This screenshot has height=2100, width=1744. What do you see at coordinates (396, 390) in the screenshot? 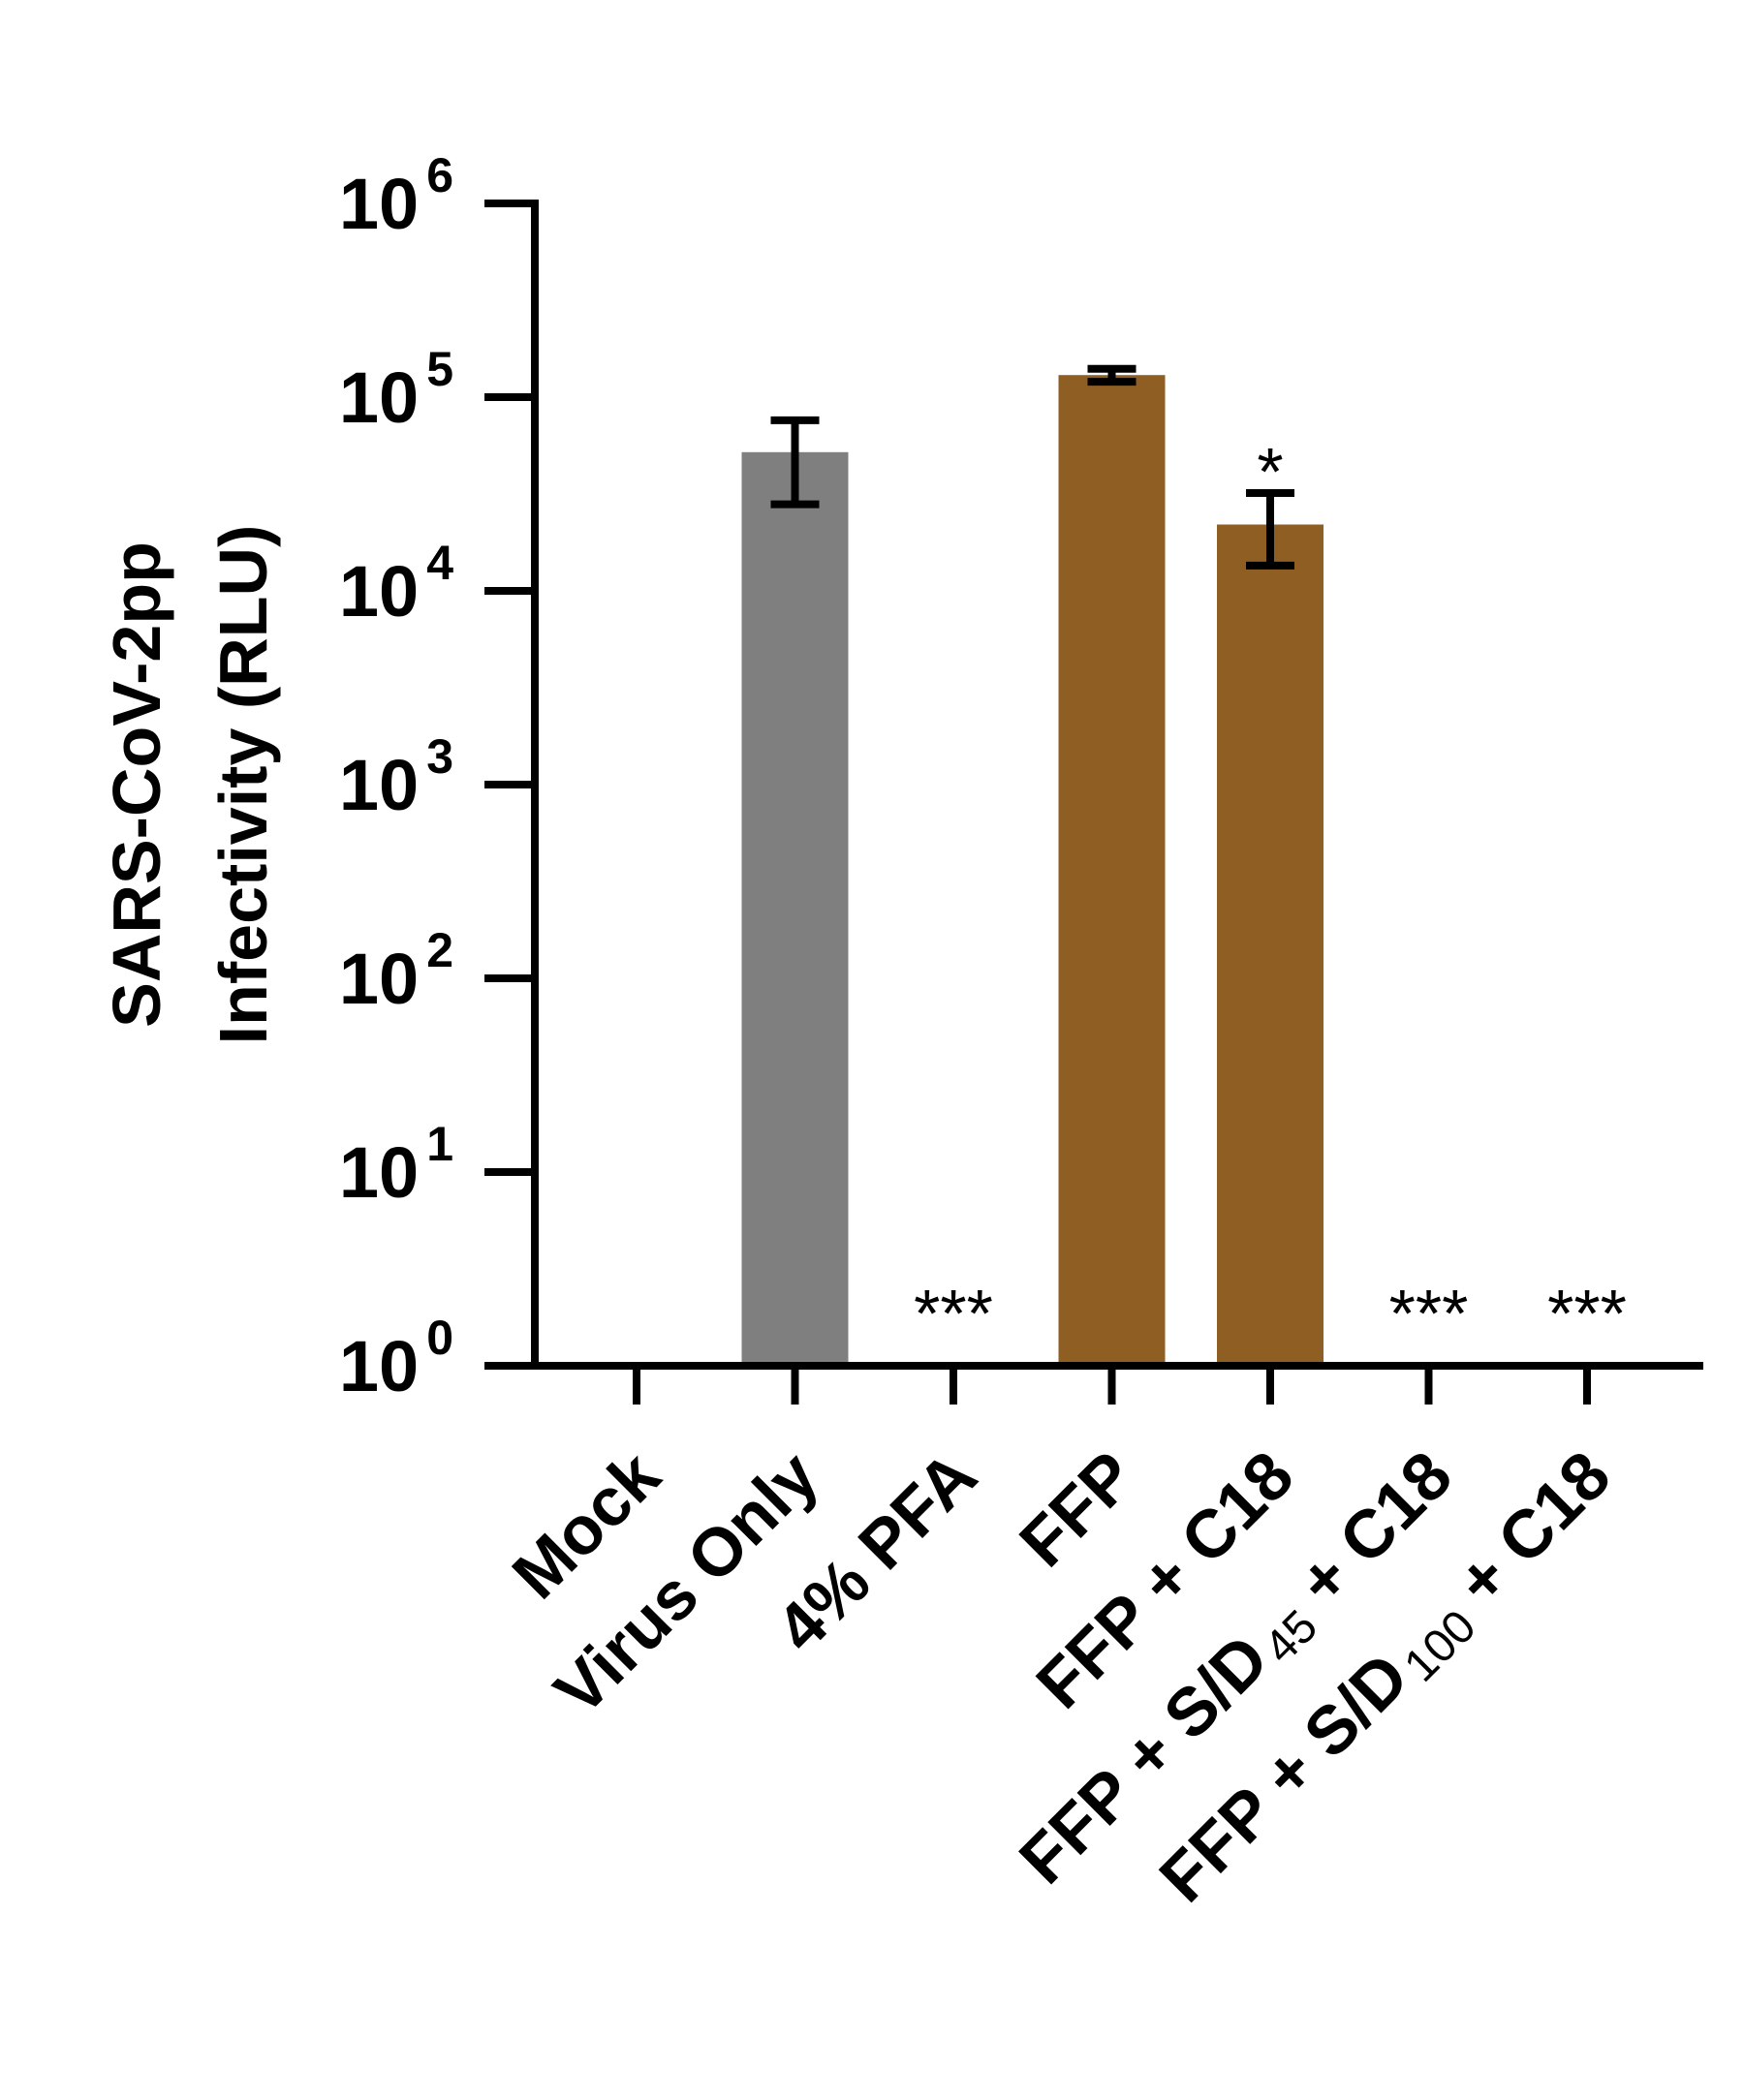
I see `y-tick-label: 10 5` at bounding box center [396, 390].